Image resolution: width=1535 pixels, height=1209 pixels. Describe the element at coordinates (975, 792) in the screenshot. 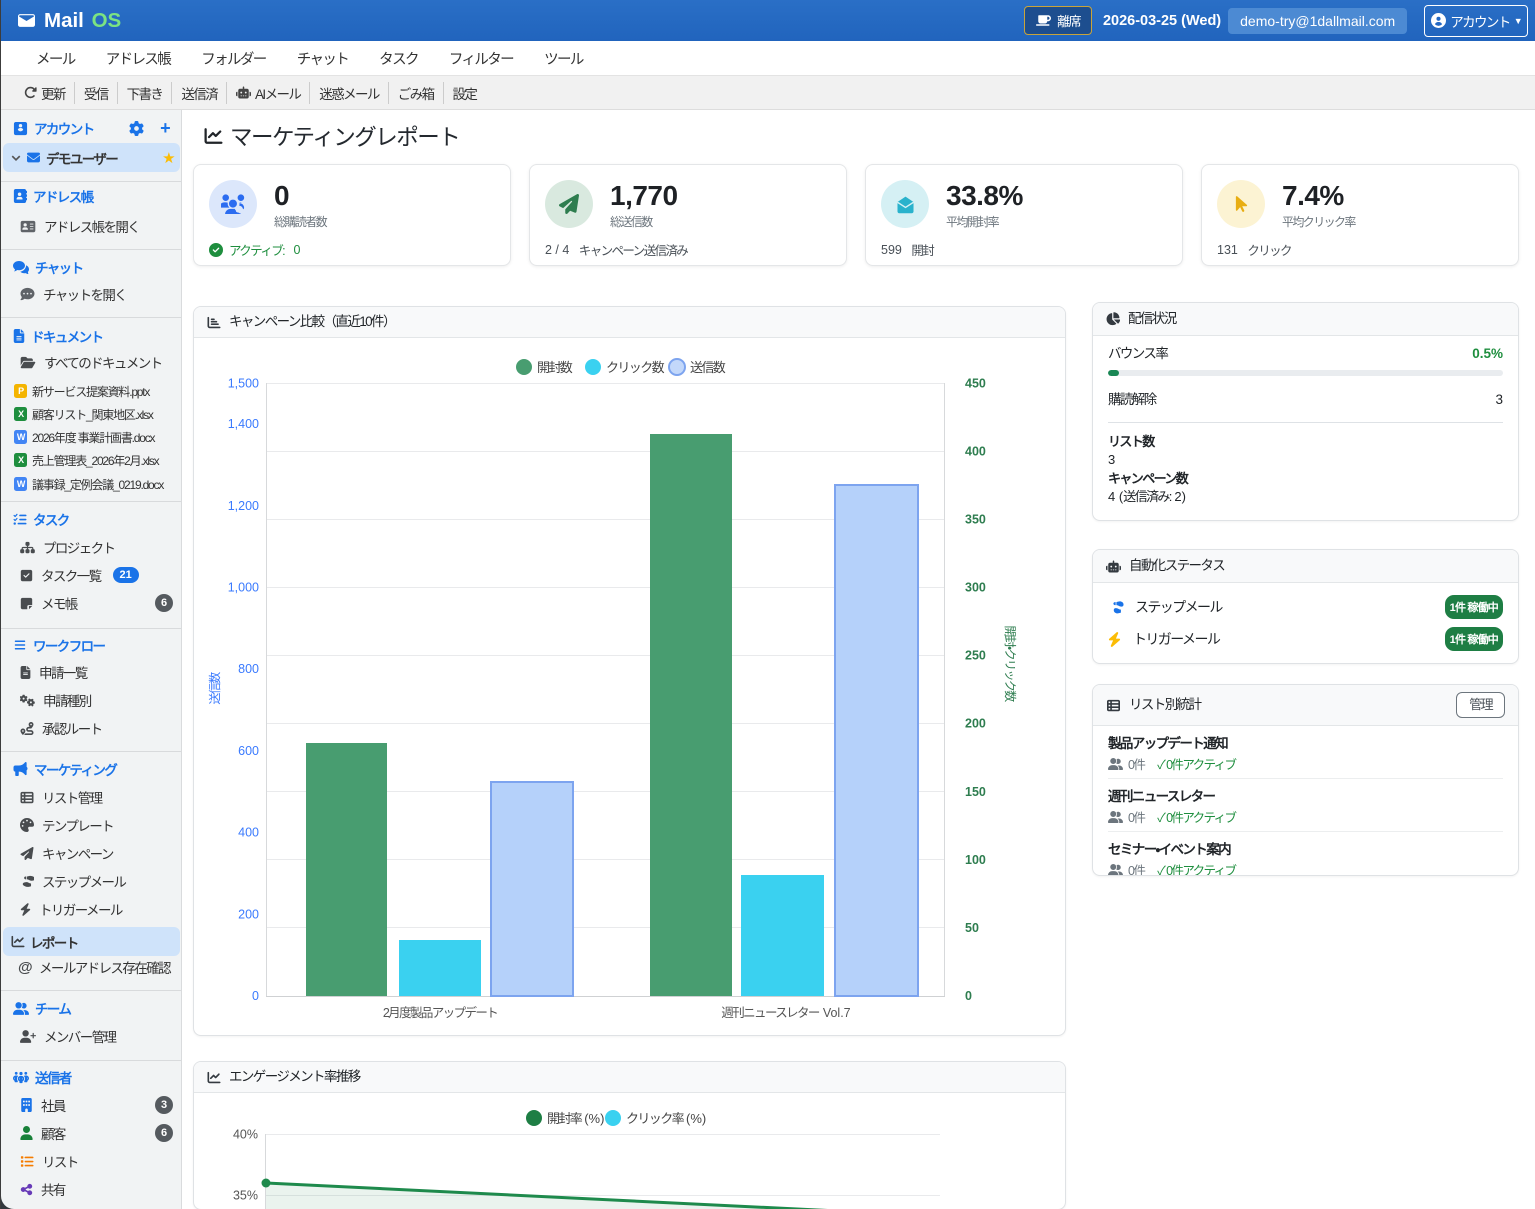

I see `svg-text: 150` at that location.